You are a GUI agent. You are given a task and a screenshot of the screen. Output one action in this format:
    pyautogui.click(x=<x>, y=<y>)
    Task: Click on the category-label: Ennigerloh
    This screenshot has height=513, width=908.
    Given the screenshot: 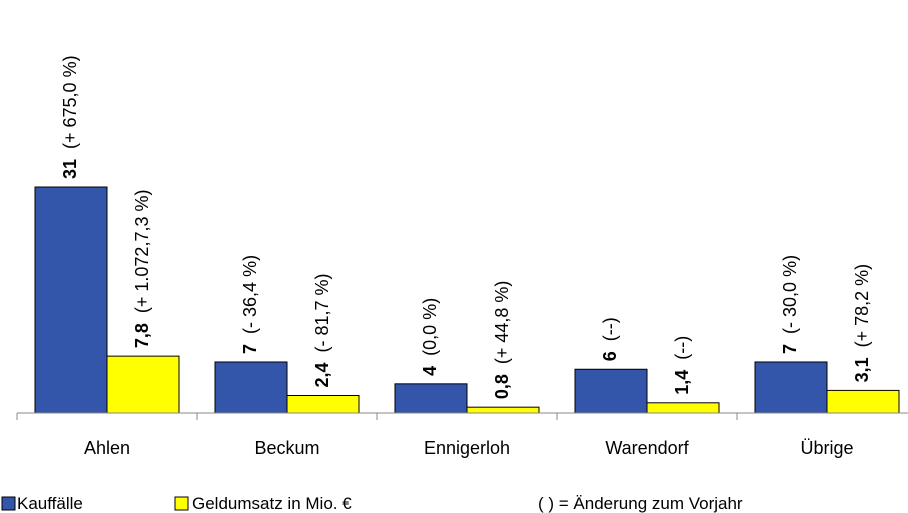 What is the action you would take?
    pyautogui.click(x=467, y=448)
    